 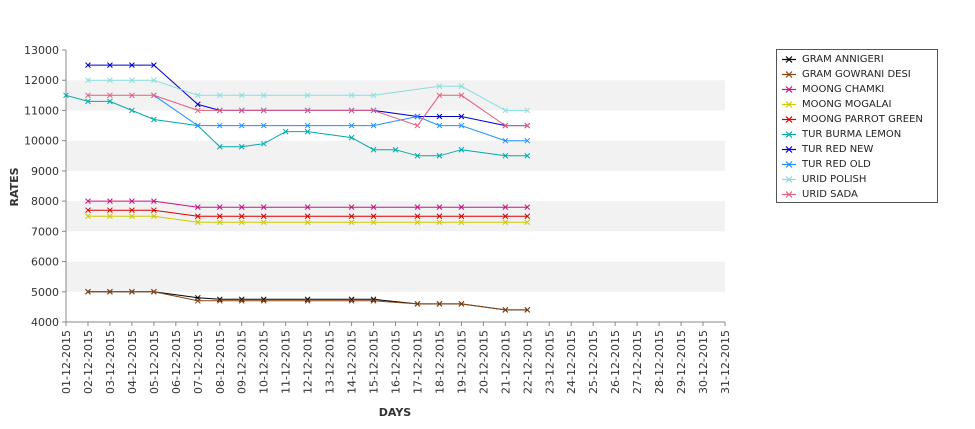 What do you see at coordinates (857, 149) in the screenshot?
I see `legend-item: TUR RED NEW` at bounding box center [857, 149].